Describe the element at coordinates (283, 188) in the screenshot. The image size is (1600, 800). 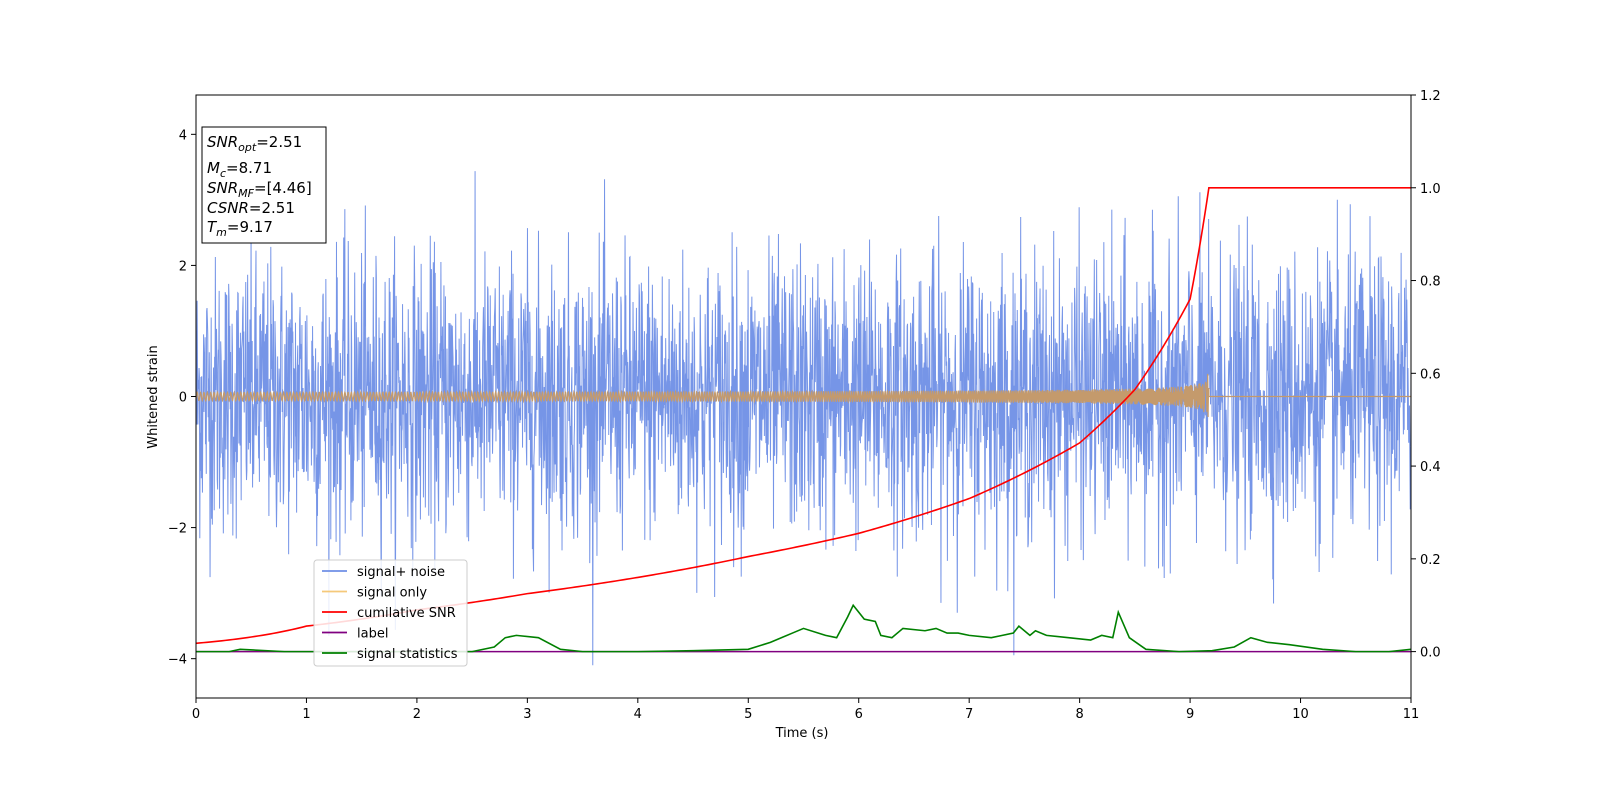
I see `info-value: =[4.46]` at that location.